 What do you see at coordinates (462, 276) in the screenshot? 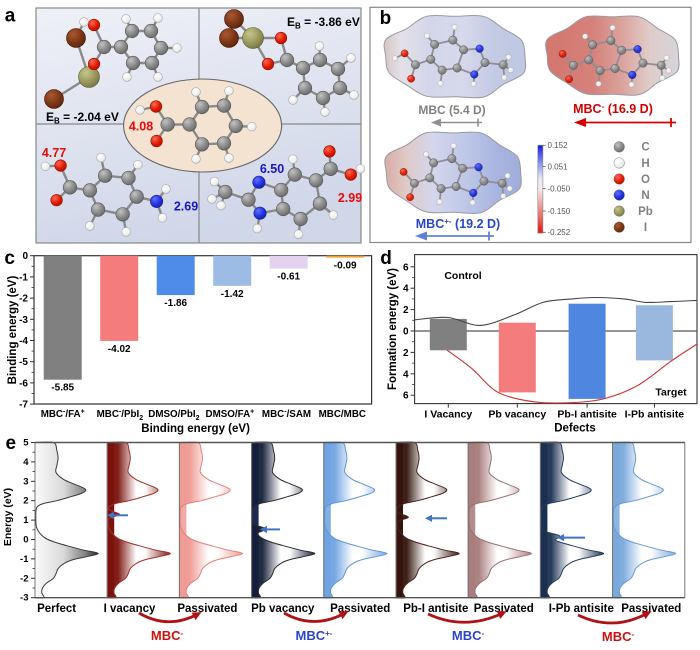
I see `svg-text: Control` at bounding box center [462, 276].